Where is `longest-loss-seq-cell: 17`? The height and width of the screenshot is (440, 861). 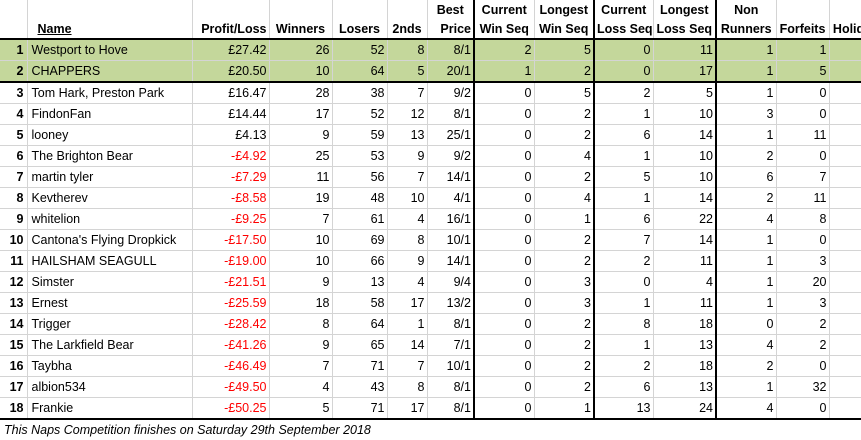 longest-loss-seq-cell: 17 is located at coordinates (685, 71).